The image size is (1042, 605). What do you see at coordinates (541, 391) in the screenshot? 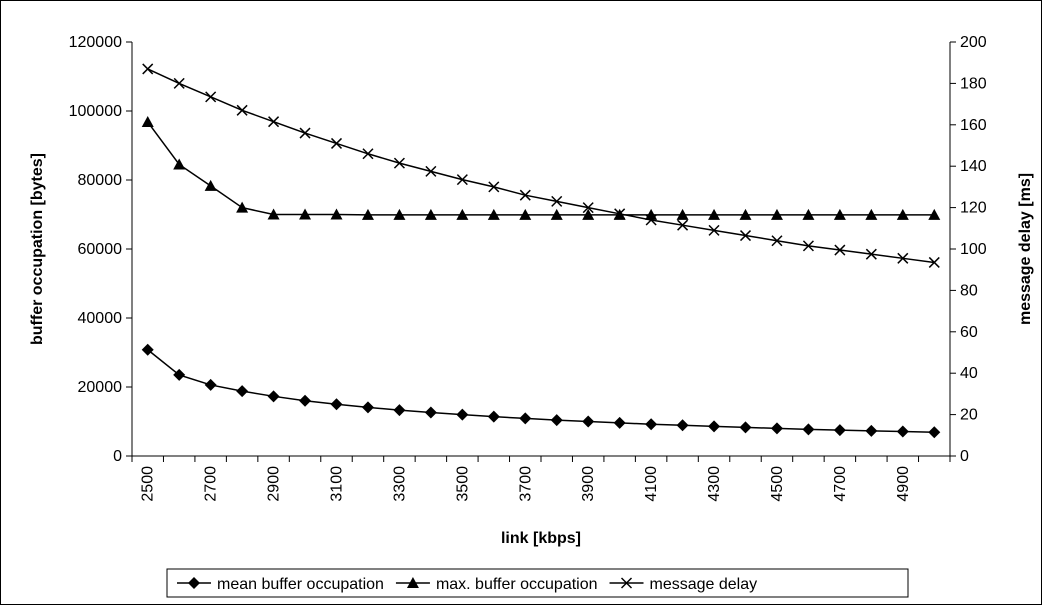
I see `series-diamond` at bounding box center [541, 391].